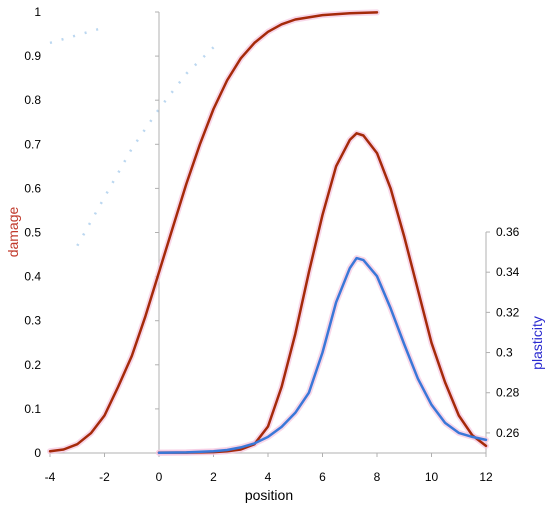 The height and width of the screenshot is (509, 550). What do you see at coordinates (269, 495) in the screenshot?
I see `x-axis-title: position` at bounding box center [269, 495].